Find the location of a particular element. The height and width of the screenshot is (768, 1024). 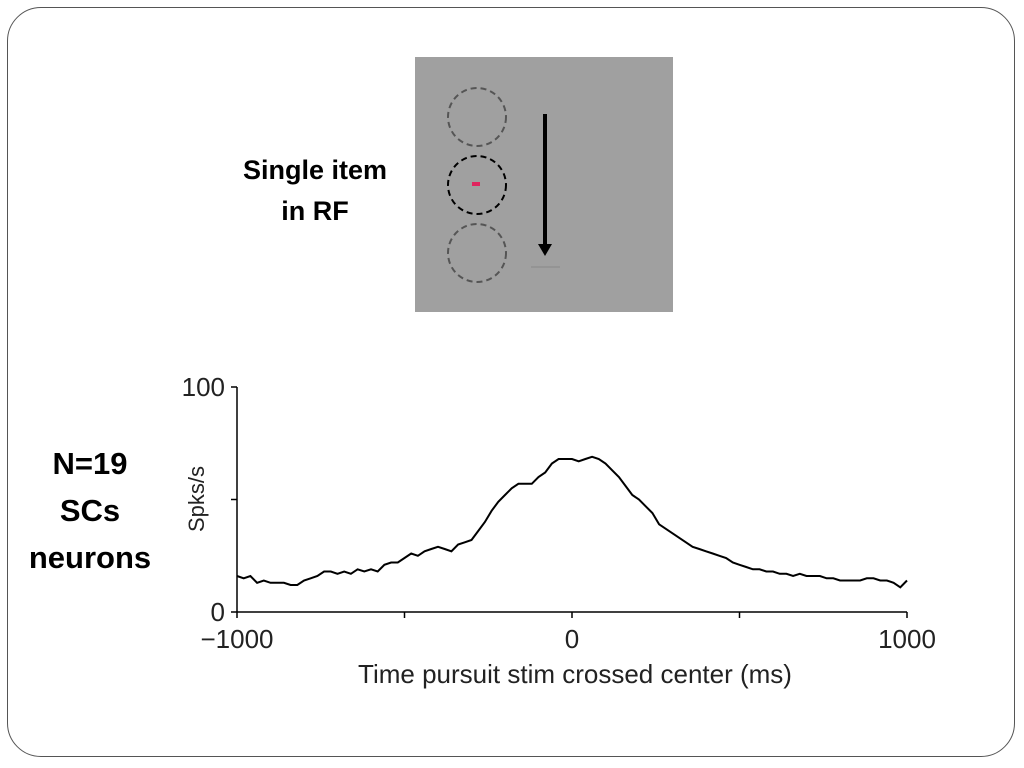

x-tick-label: 1000 is located at coordinates (907, 639).